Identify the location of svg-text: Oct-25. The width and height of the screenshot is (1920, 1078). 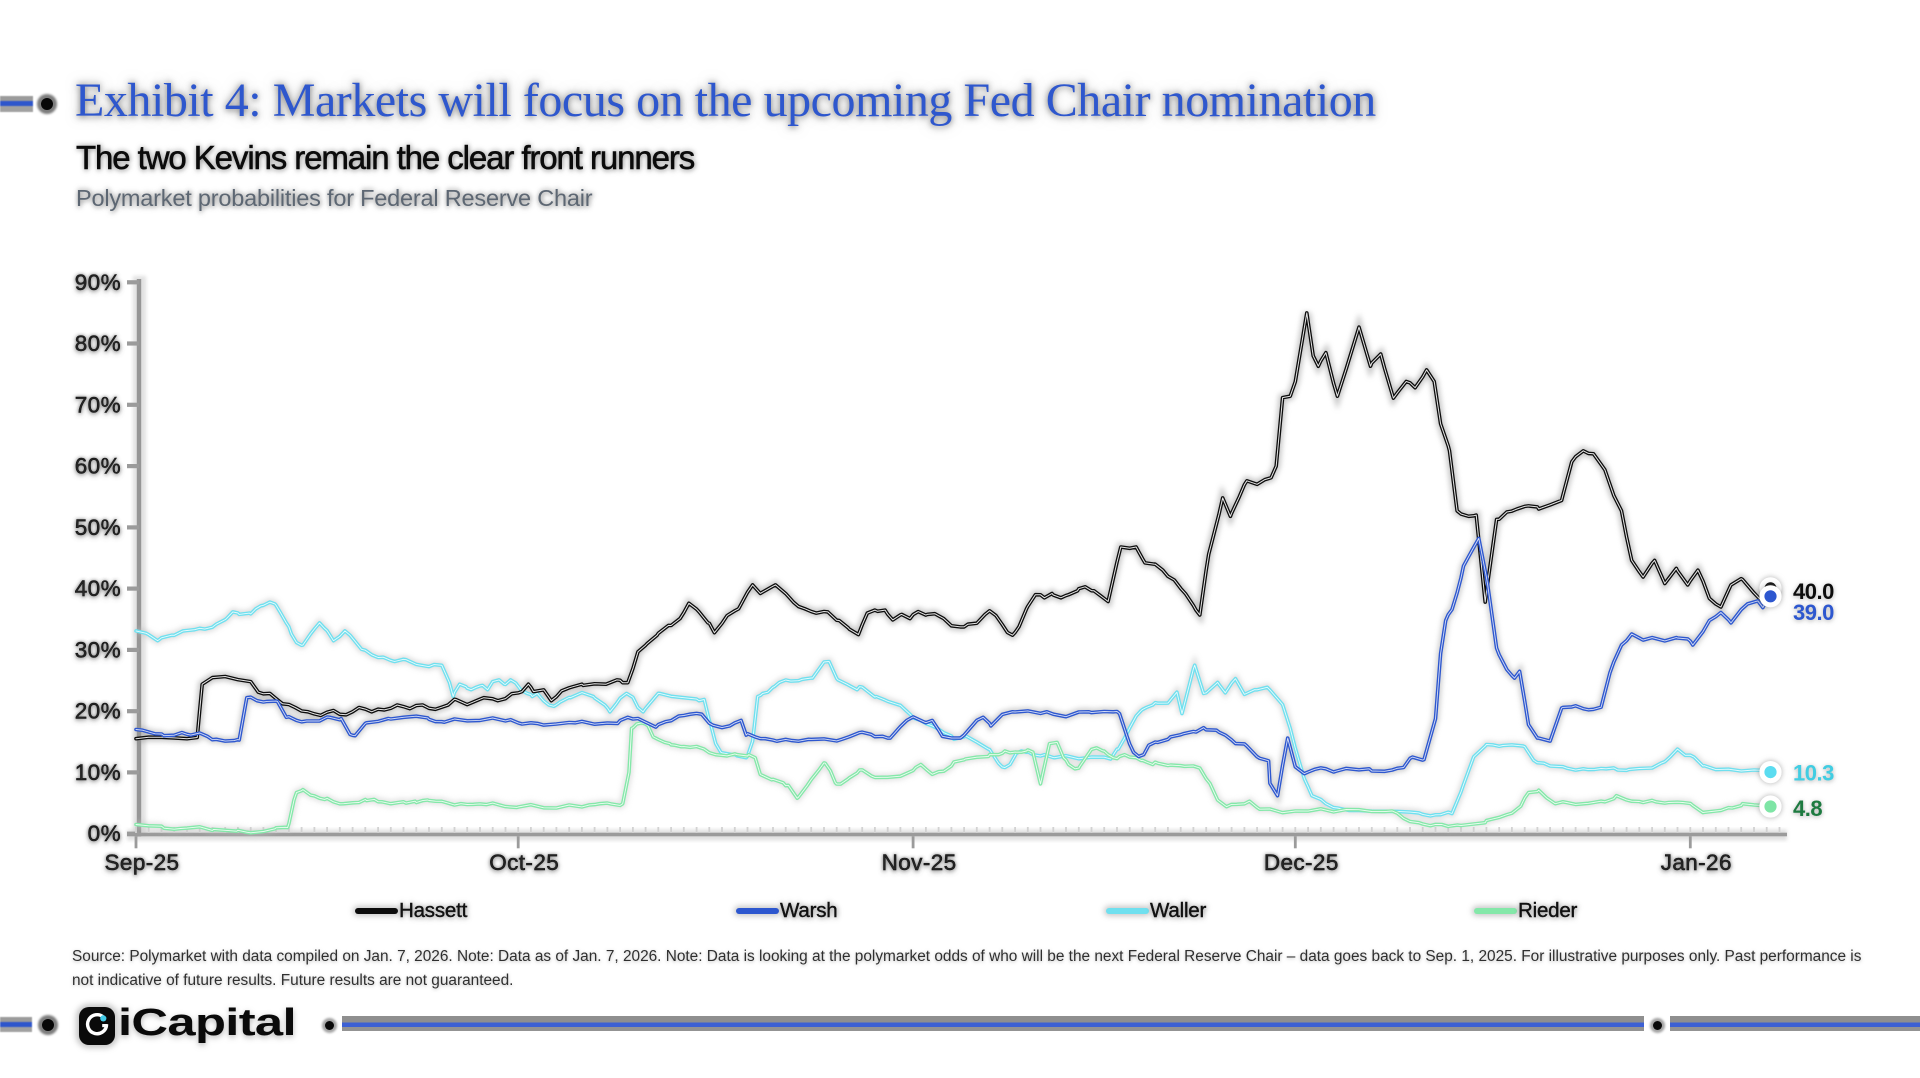
(524, 862).